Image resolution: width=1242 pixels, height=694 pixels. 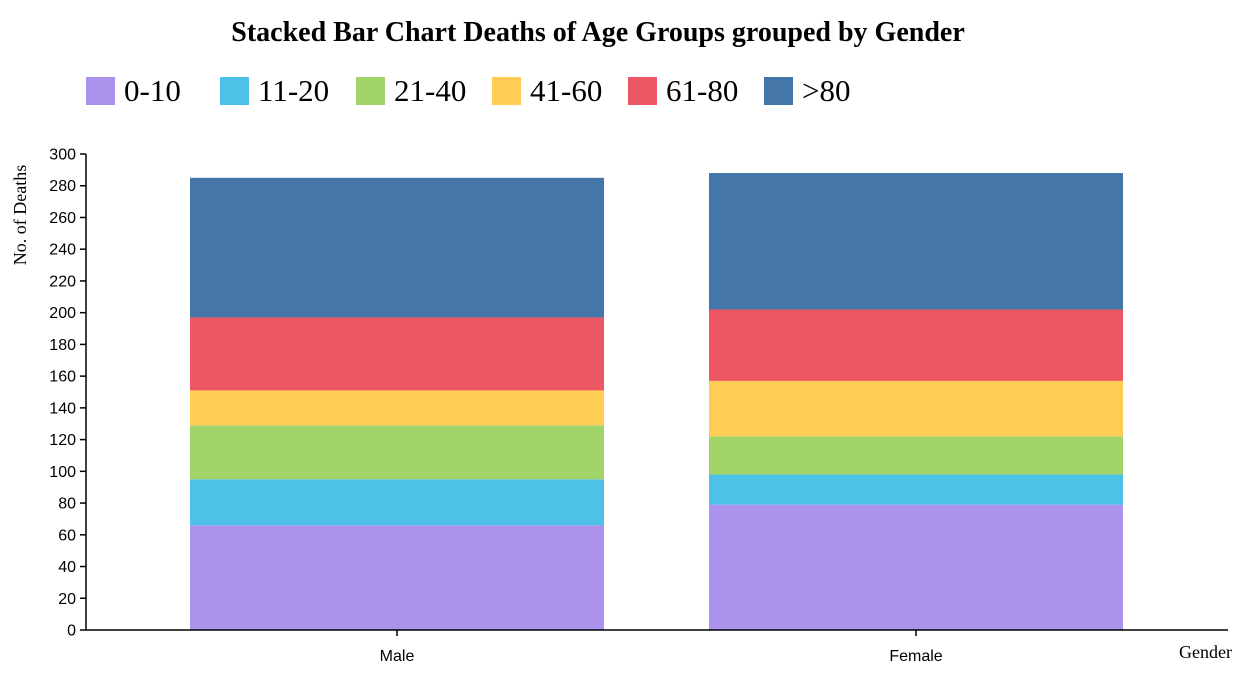 What do you see at coordinates (67, 599) in the screenshot?
I see `y-tick-label: 20` at bounding box center [67, 599].